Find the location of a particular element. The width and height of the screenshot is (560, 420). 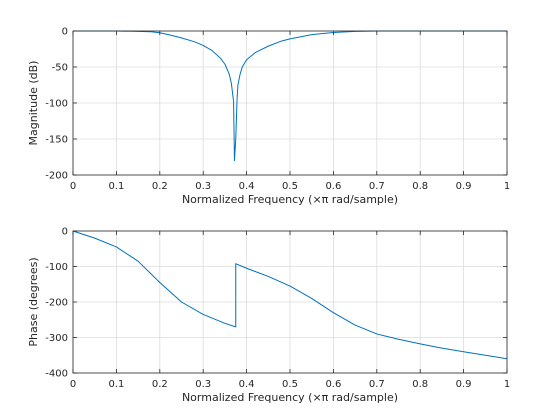

magnitude-y-tick-label: -100 is located at coordinates (56, 104).